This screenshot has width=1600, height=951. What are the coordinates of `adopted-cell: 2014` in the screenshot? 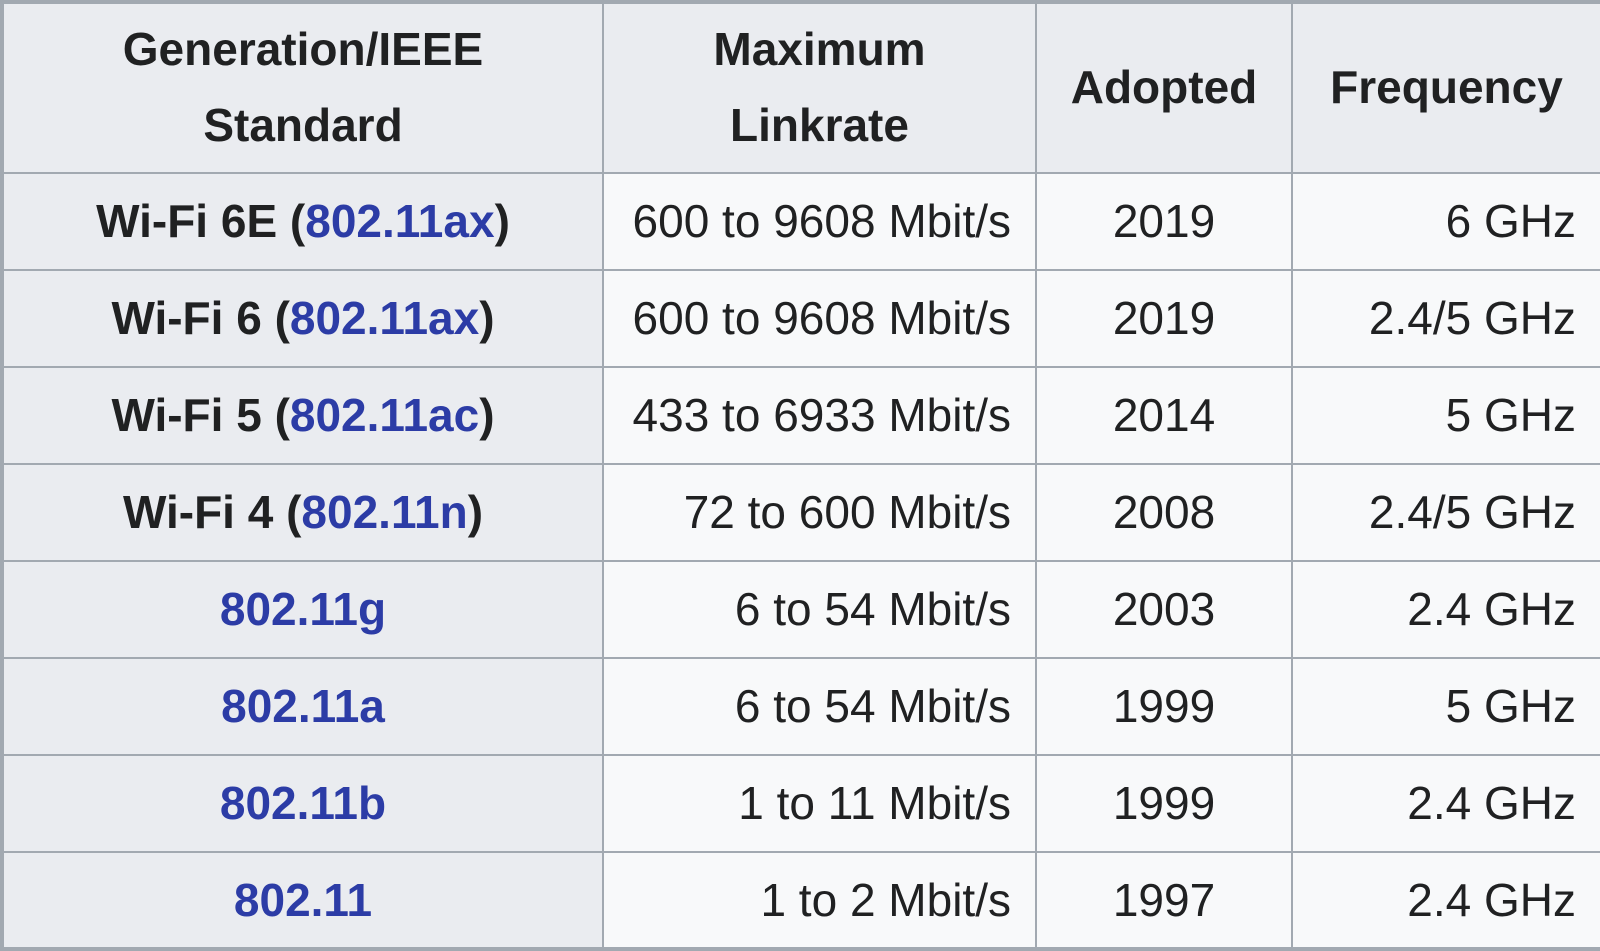 It's located at (1164, 415).